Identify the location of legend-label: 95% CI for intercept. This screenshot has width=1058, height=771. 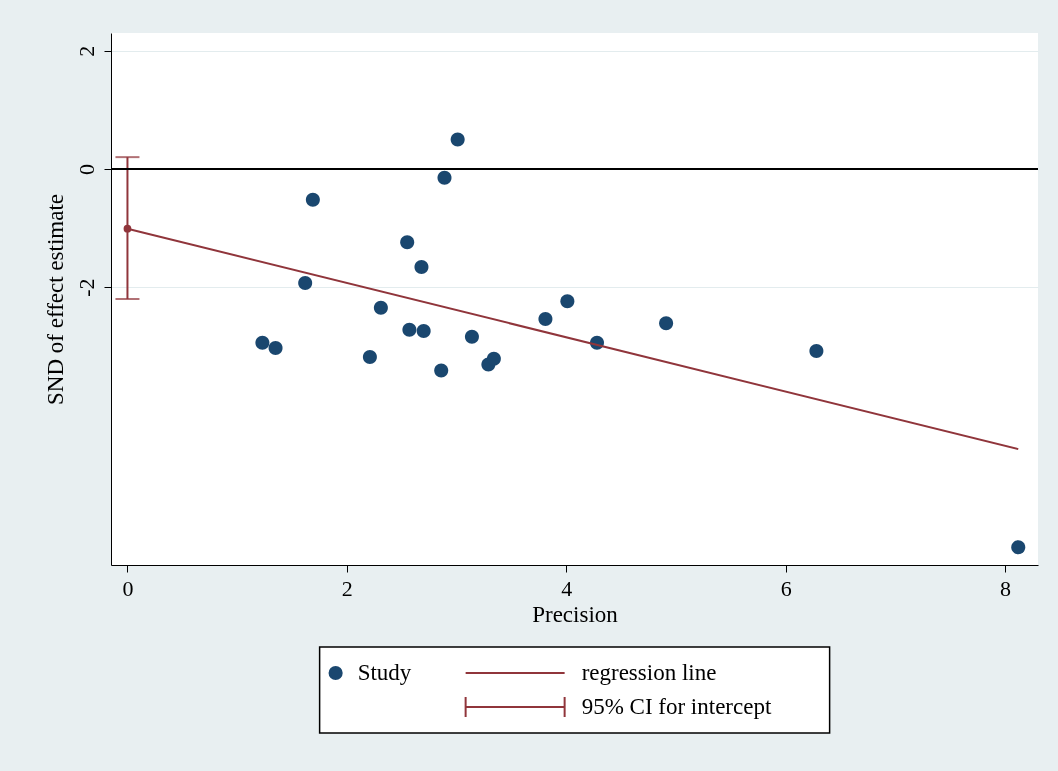
(676, 706).